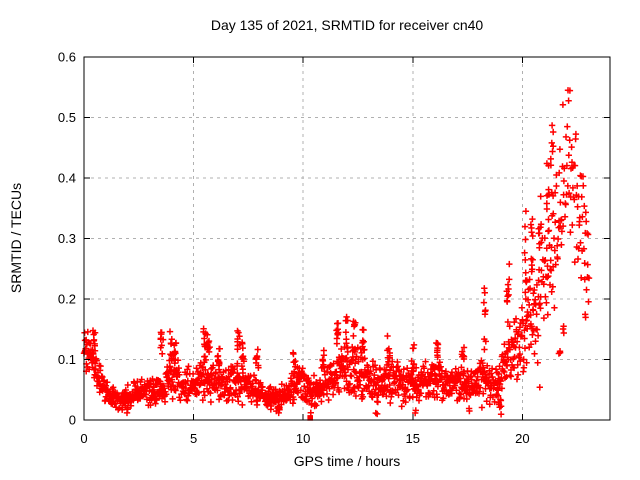 Image resolution: width=640 pixels, height=480 pixels. What do you see at coordinates (67, 359) in the screenshot?
I see `y-tick-label: 0.1` at bounding box center [67, 359].